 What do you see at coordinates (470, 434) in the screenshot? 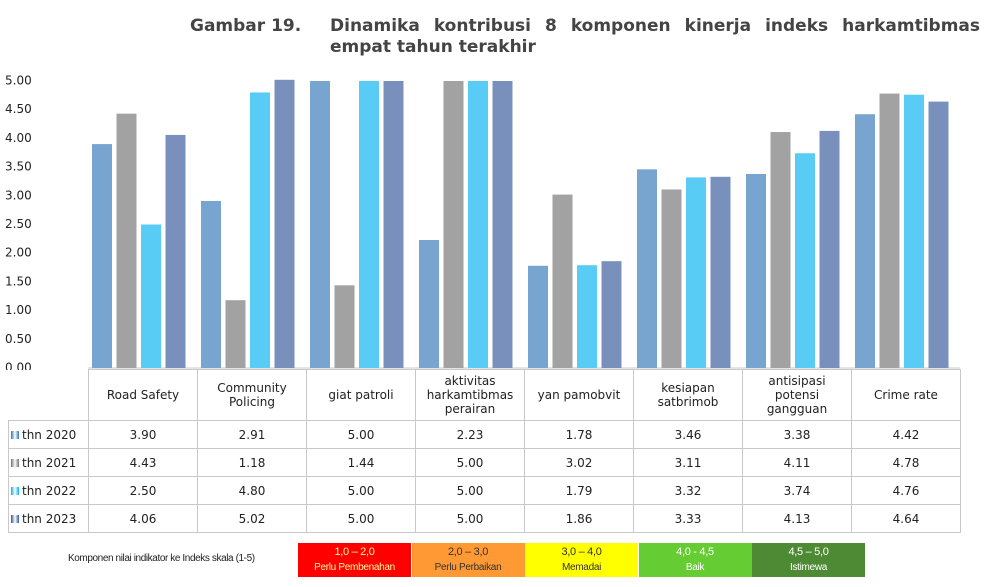
I see `value-label: 2.23` at bounding box center [470, 434].